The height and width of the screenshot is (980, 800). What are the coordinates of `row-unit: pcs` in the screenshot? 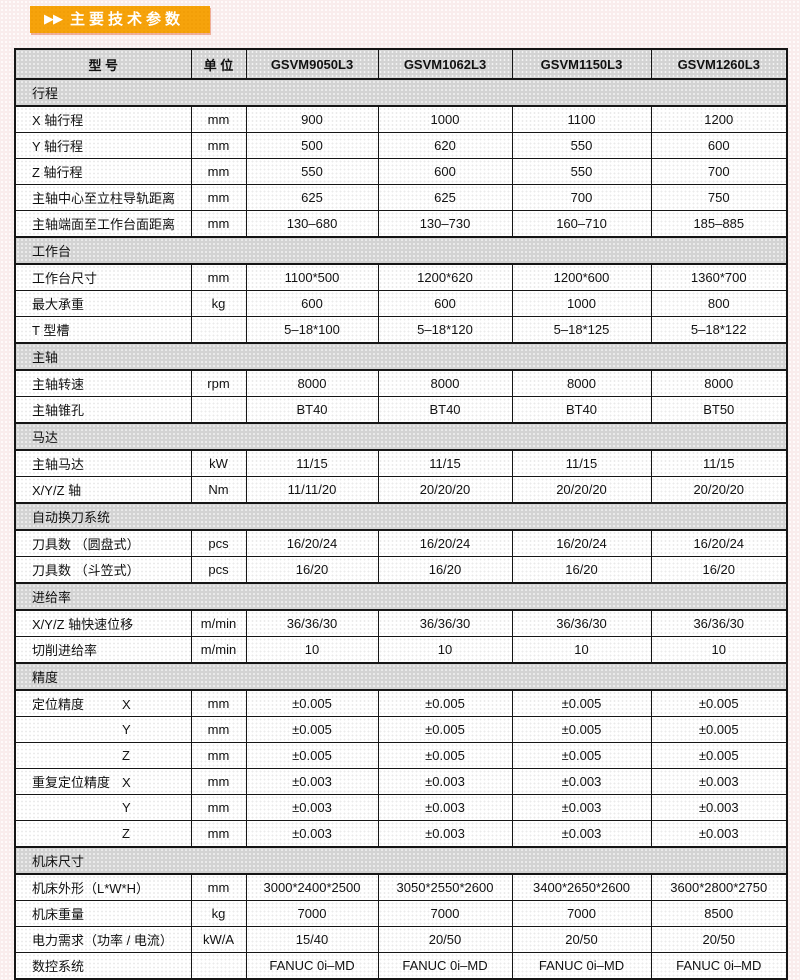 It's located at (218, 543).